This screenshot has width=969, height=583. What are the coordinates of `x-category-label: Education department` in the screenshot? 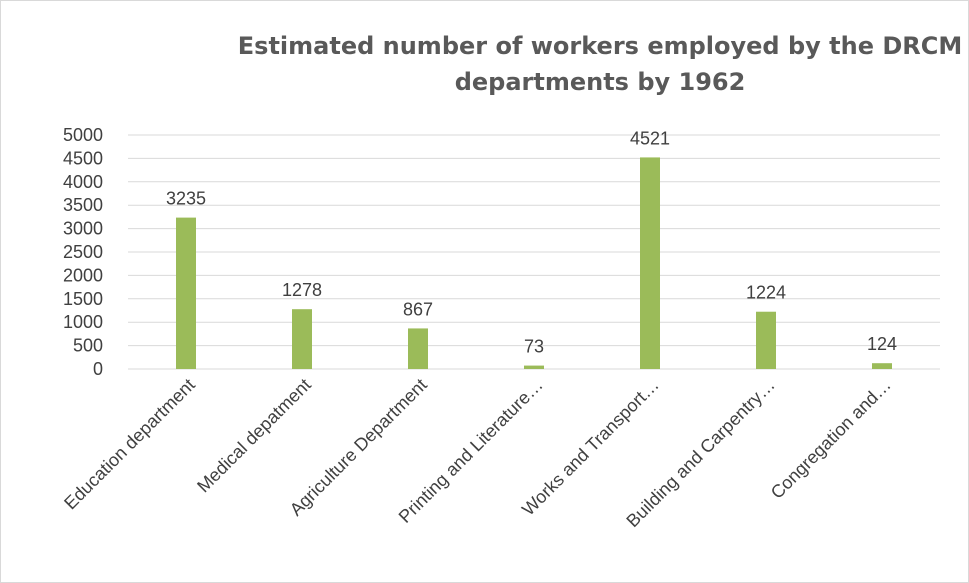 It's located at (129, 444).